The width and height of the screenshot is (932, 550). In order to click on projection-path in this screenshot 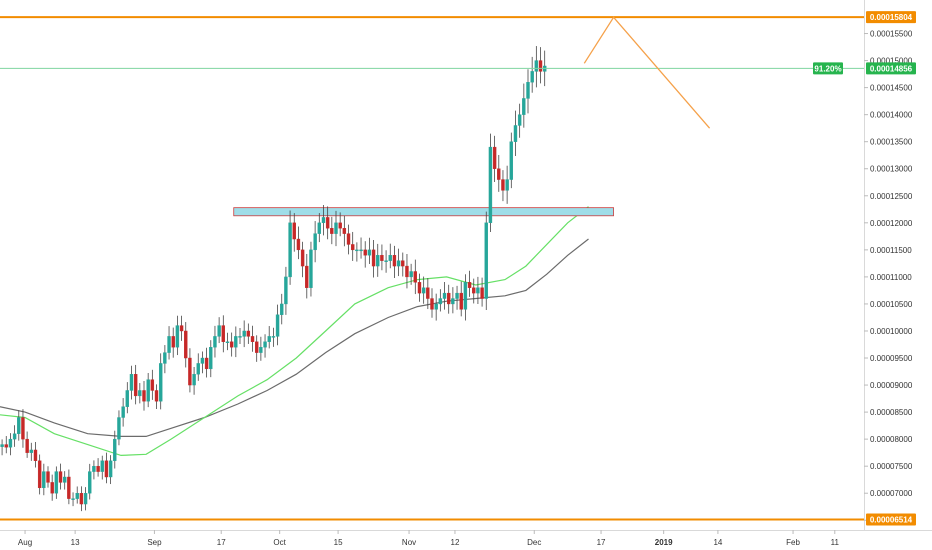, I will do `click(647, 72)`.